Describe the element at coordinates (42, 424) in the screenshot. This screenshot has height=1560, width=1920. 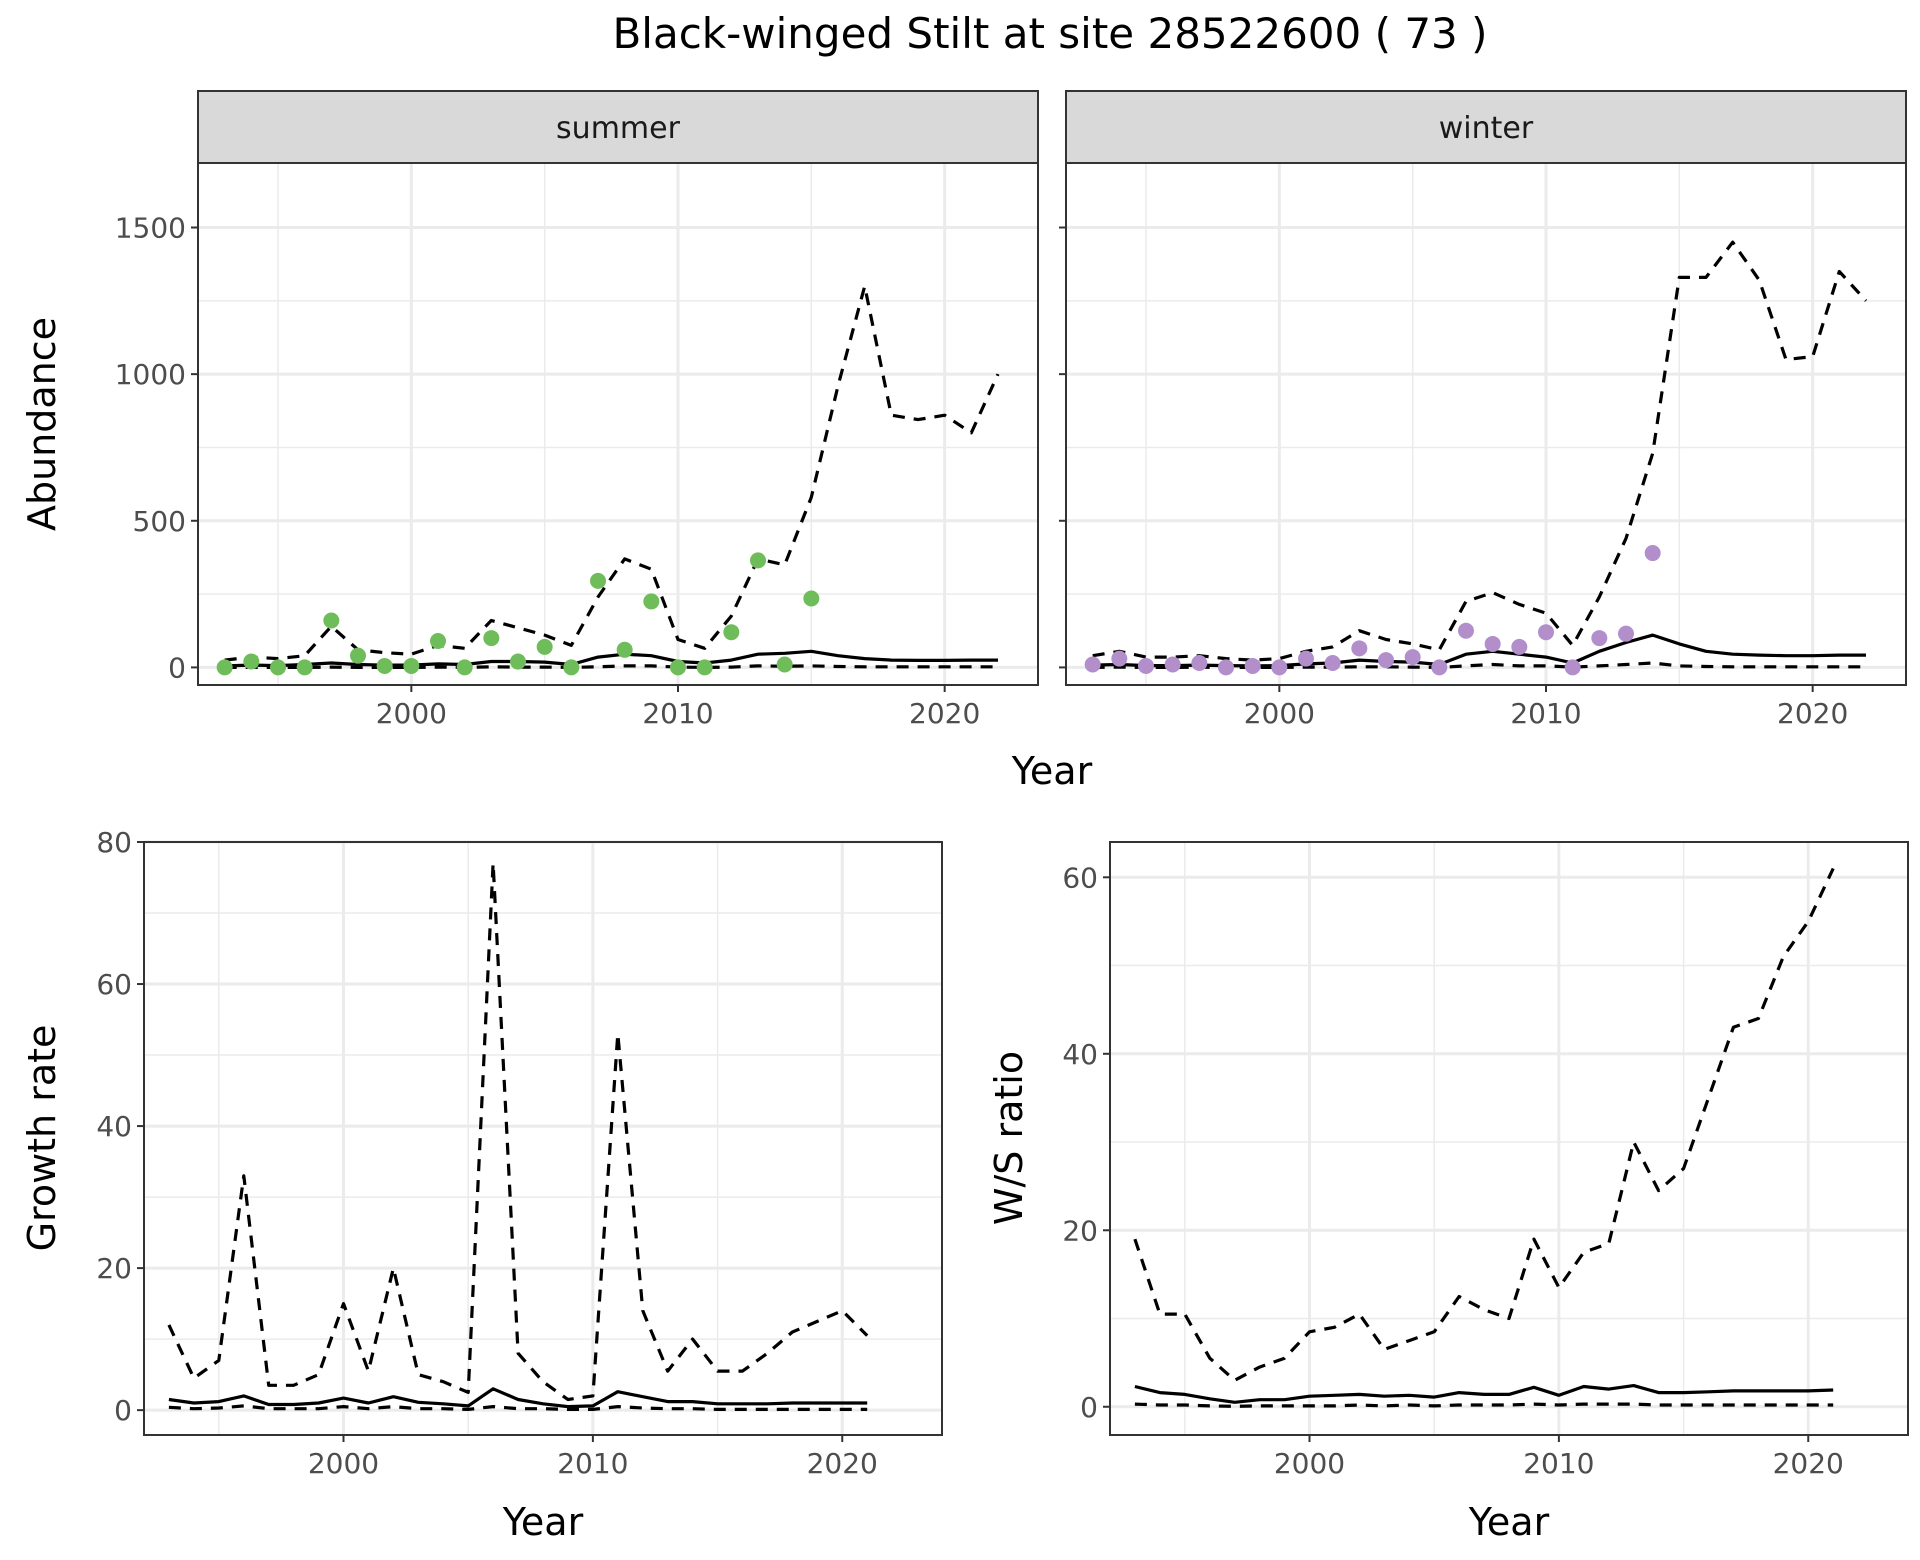
I see `y-axis-label: Abundance` at that location.